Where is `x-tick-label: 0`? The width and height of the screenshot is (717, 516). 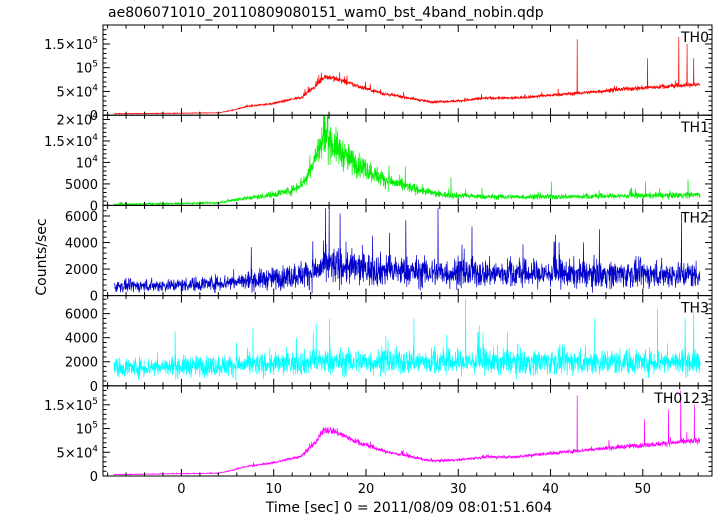 x-tick-label: 0 is located at coordinates (181, 489).